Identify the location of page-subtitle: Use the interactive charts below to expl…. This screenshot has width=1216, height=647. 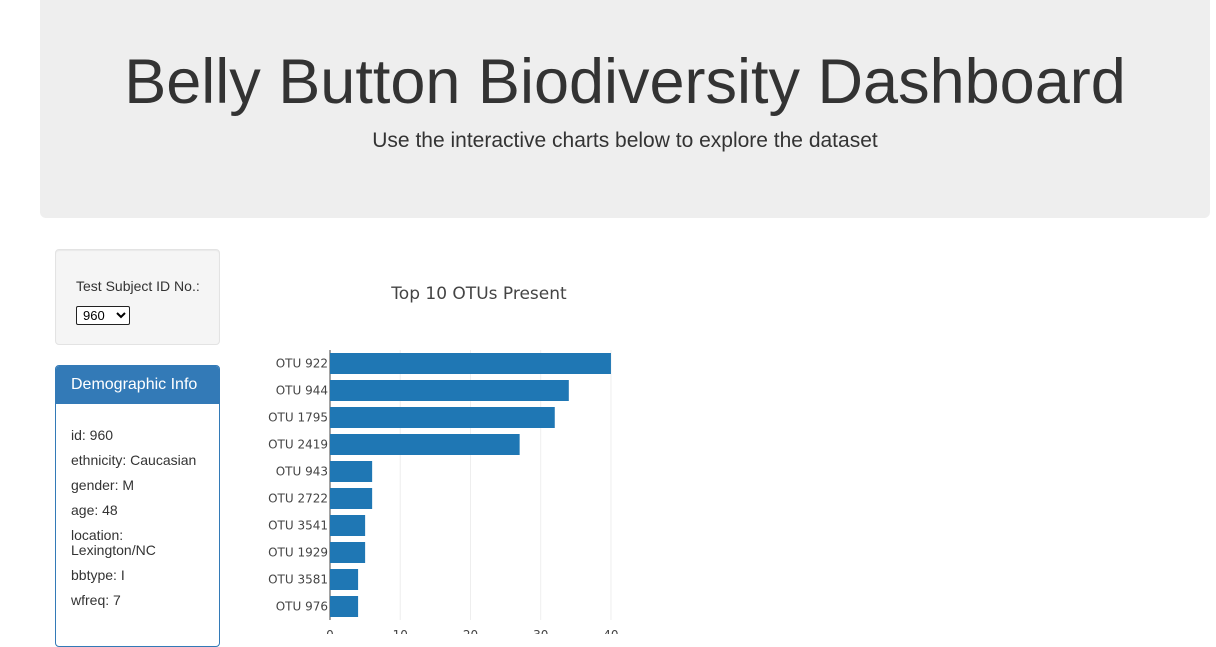
(625, 140).